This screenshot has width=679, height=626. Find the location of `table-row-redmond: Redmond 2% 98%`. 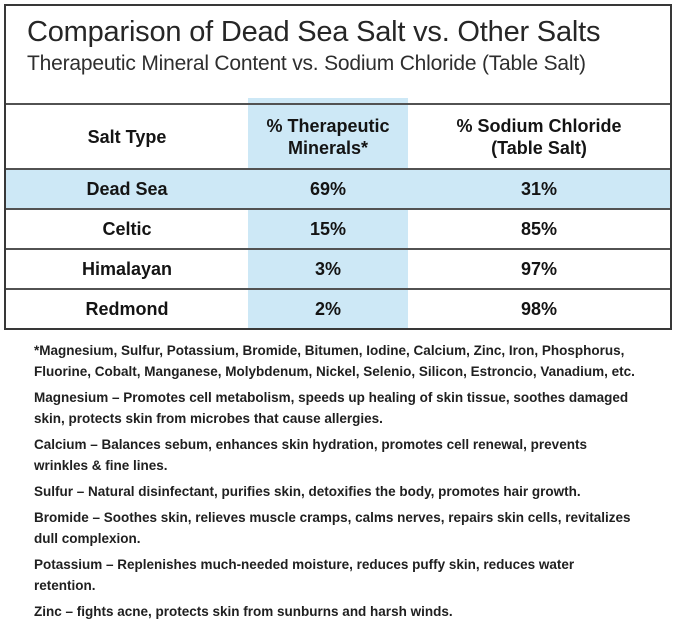

table-row-redmond: Redmond 2% 98% is located at coordinates (338, 308).